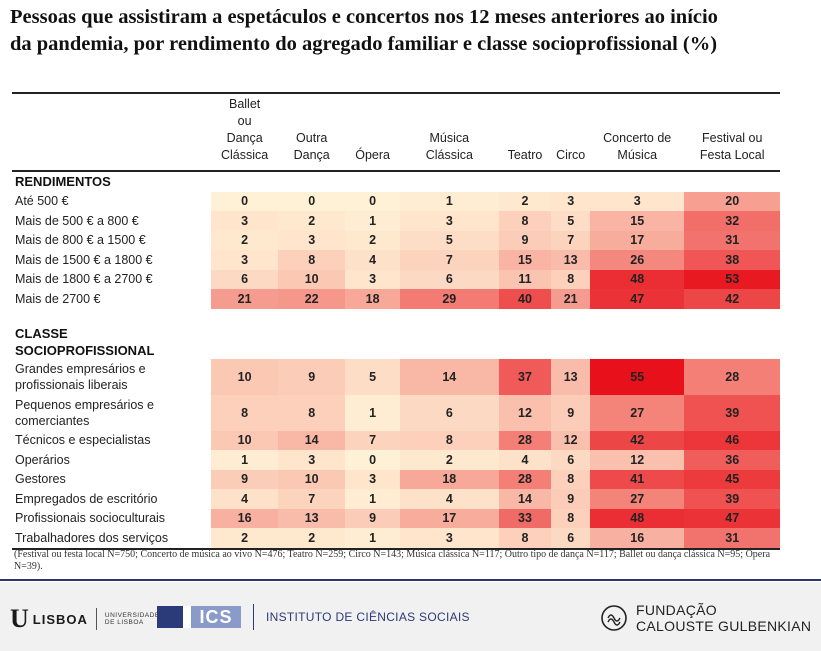 The height and width of the screenshot is (651, 821). What do you see at coordinates (614, 618) in the screenshot?
I see `gulbenkian-emblem-icon` at bounding box center [614, 618].